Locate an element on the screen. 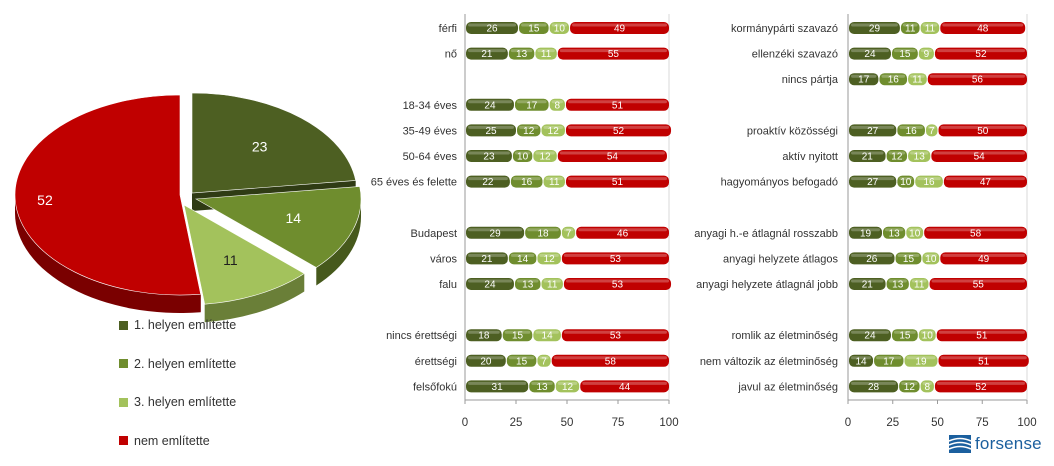 This screenshot has width=1054, height=466. category-label: falu is located at coordinates (448, 285).